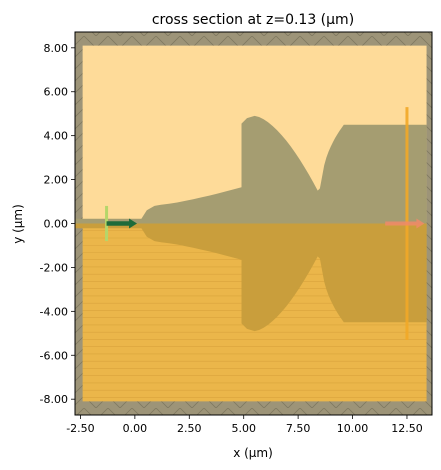 The height and width of the screenshot is (470, 441). What do you see at coordinates (298, 428) in the screenshot?
I see `x-tick-label: 7.50` at bounding box center [298, 428].